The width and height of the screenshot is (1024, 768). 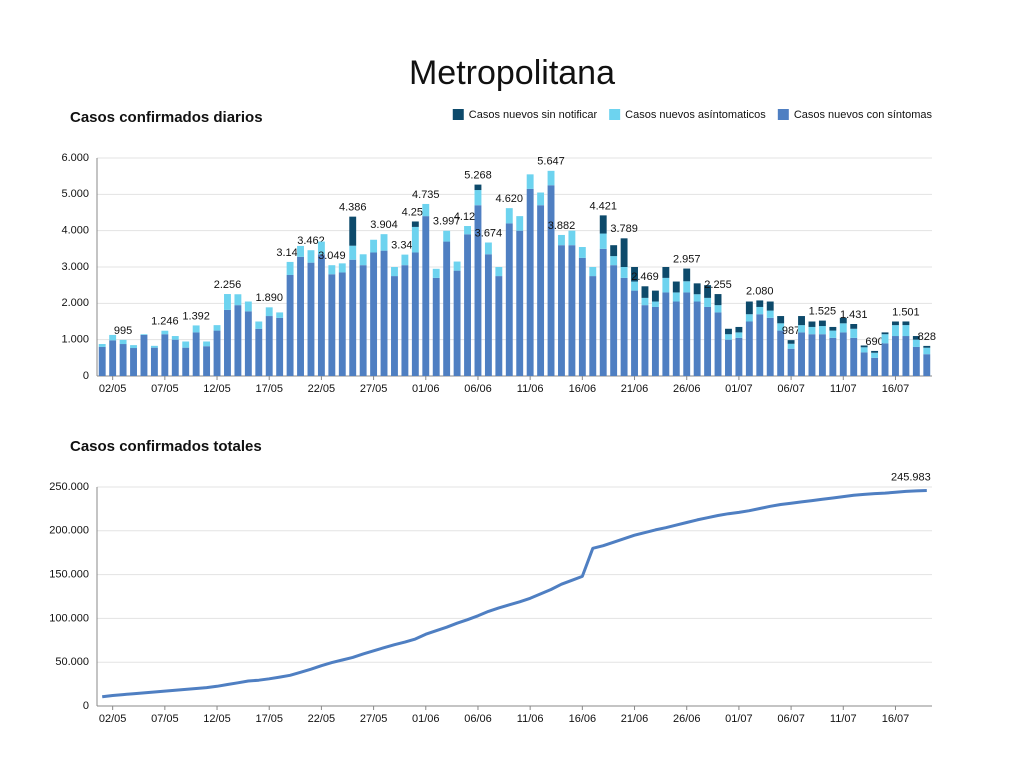 What do you see at coordinates (896, 389) in the screenshot?
I see `x-tick-label: 16/07` at bounding box center [896, 389].